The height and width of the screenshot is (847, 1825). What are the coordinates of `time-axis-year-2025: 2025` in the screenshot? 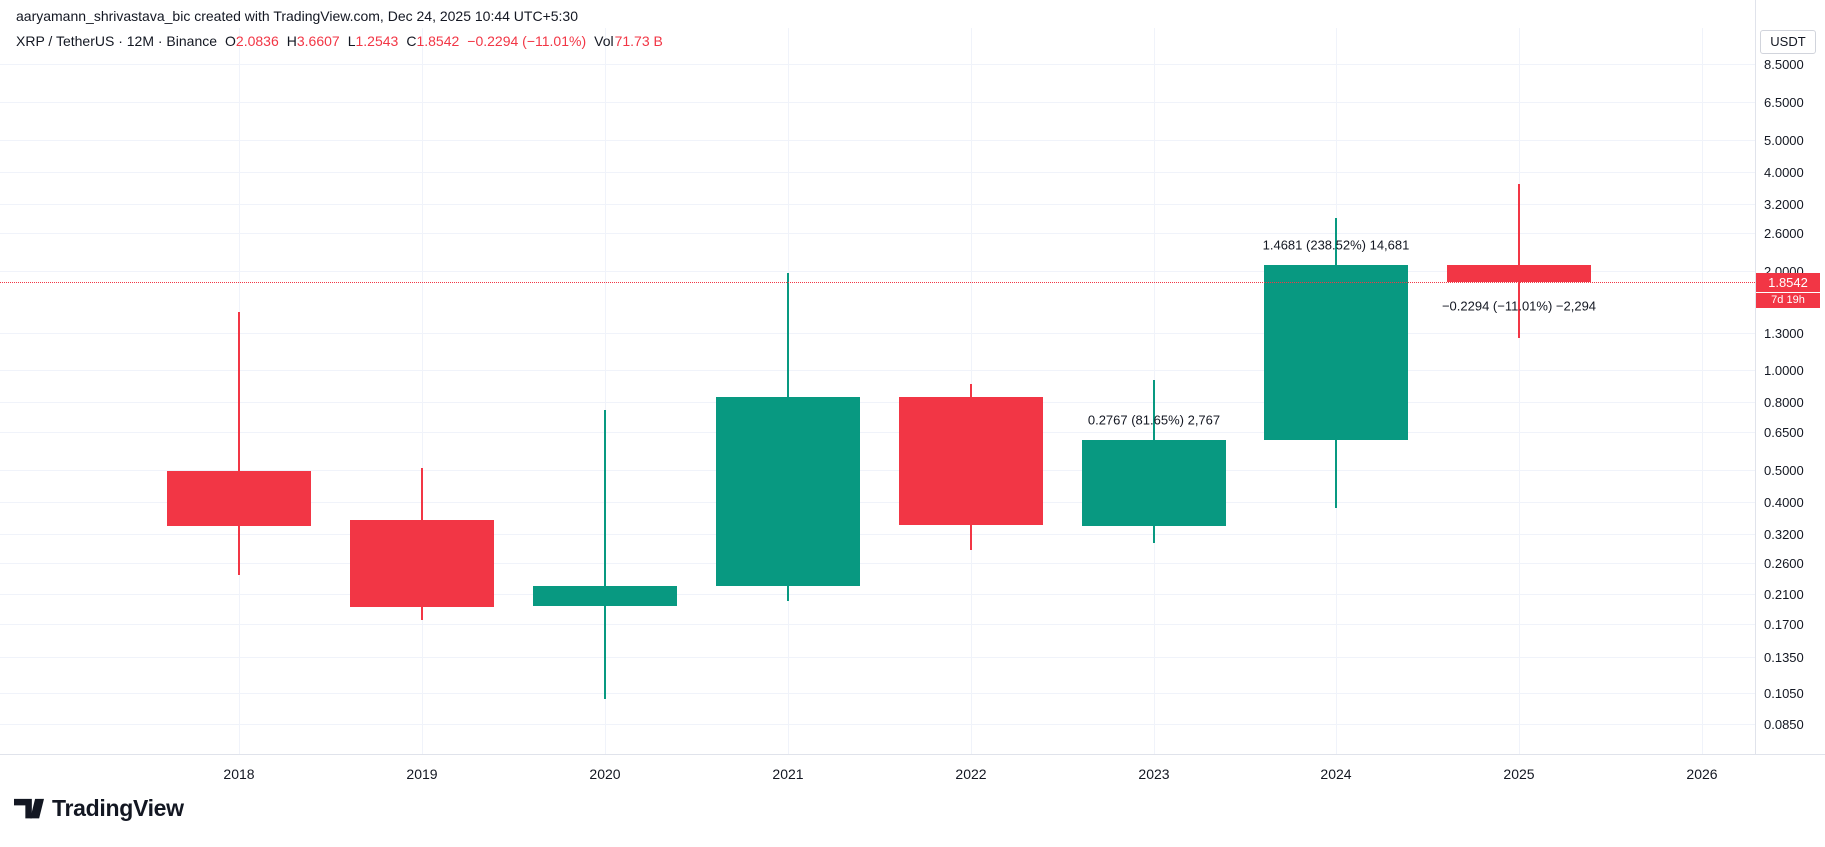 It's located at (1519, 774).